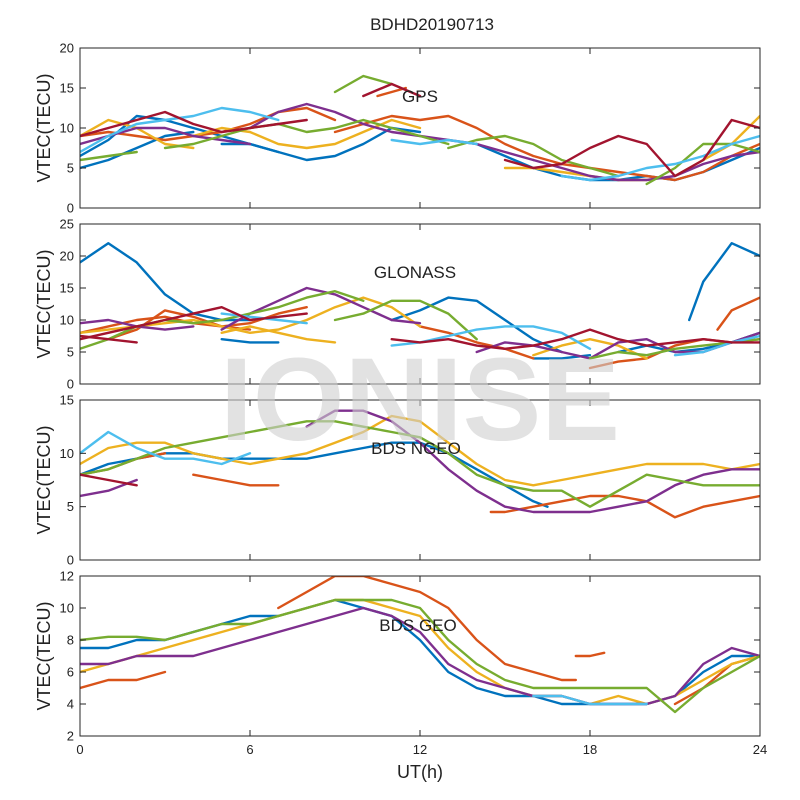 This screenshot has width=800, height=800. Describe the element at coordinates (67, 224) in the screenshot. I see `y-tick-label: 25` at that location.